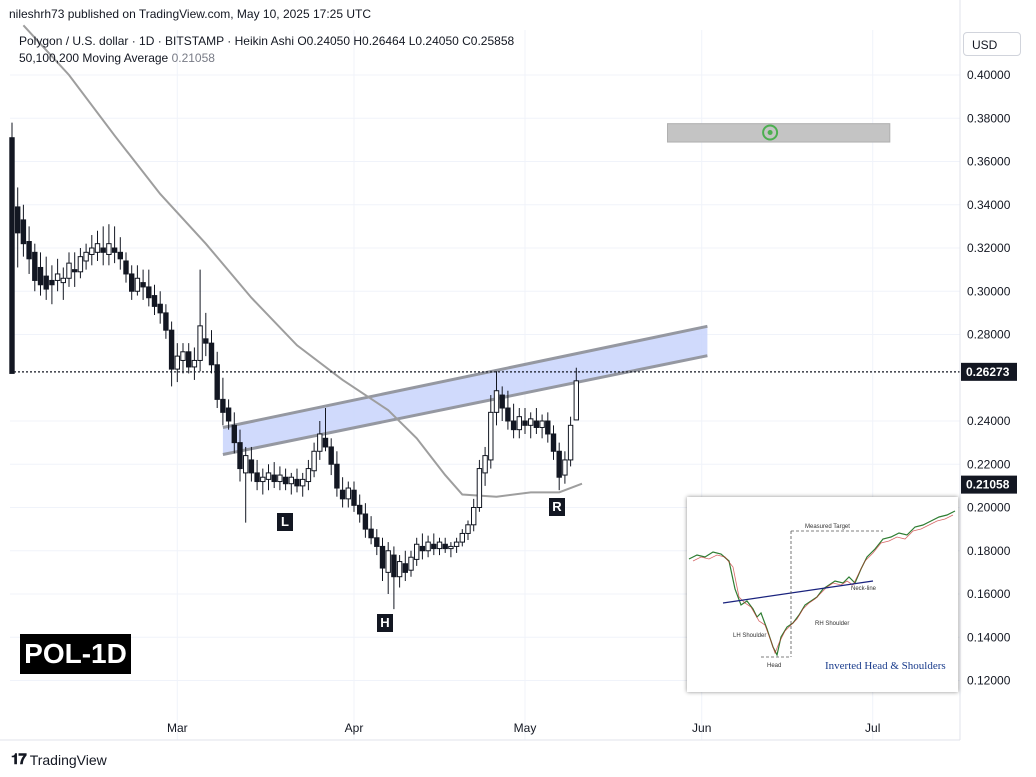 This screenshot has height=777, width=1036. Describe the element at coordinates (864, 589) in the screenshot. I see `inset-neckline-label: Neck-line` at that location.